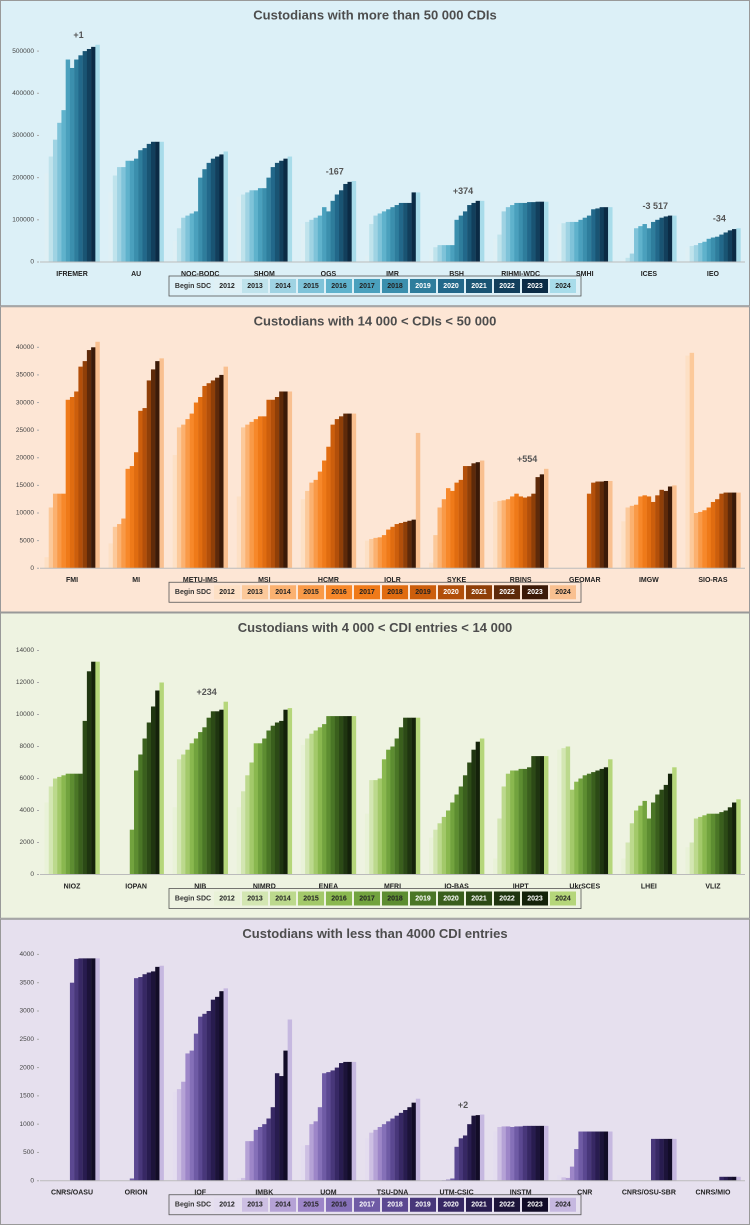 This screenshot has height=1225, width=750. Describe the element at coordinates (328, 1193) in the screenshot. I see `x-tick-label: UOM` at that location.